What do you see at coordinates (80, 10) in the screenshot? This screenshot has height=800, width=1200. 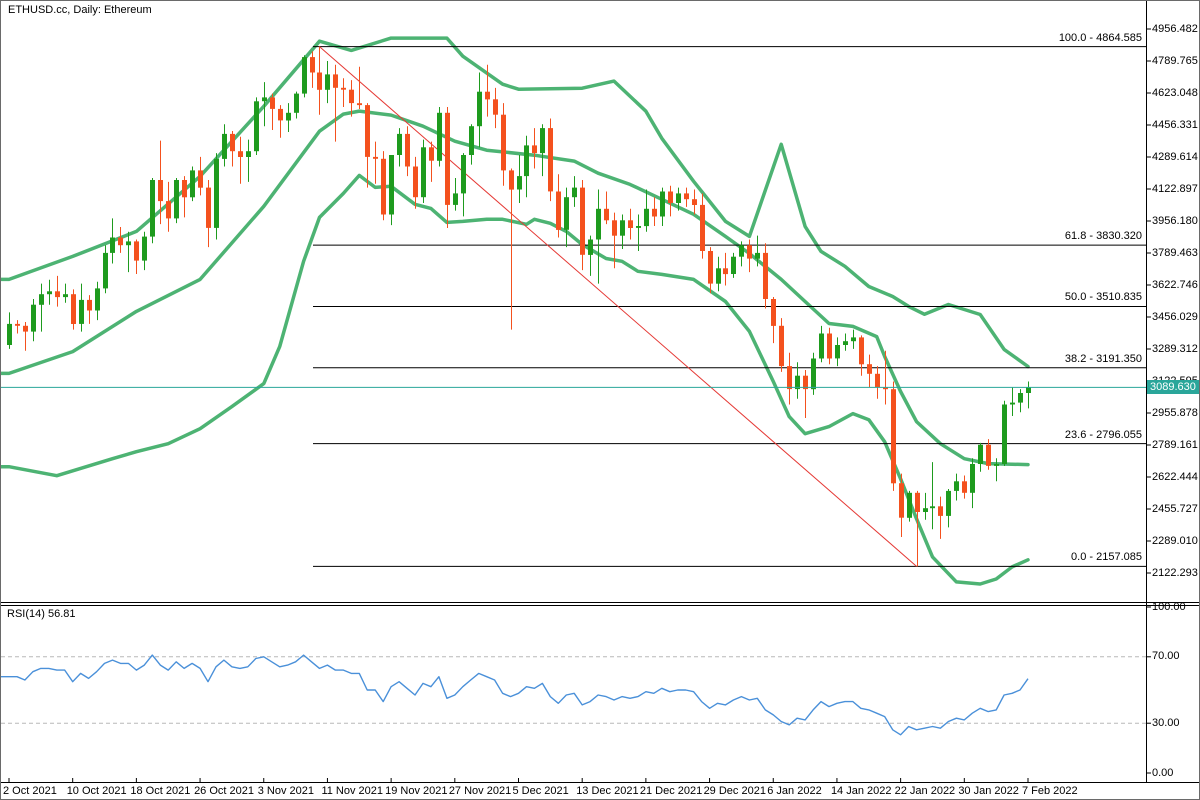 I see `chart-symbol-title: ETHUSD.cc, Daily: Ethereum` at bounding box center [80, 10].